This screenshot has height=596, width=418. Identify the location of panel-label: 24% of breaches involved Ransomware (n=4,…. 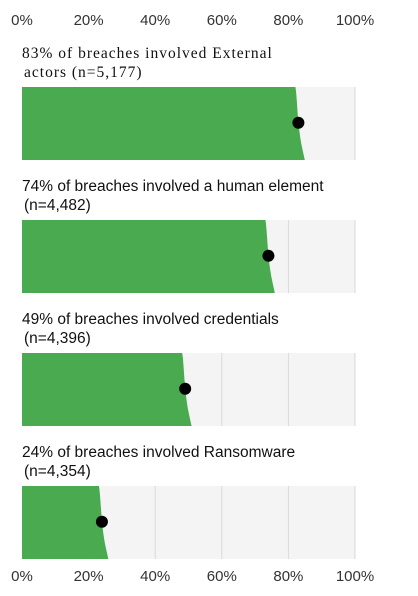
(207, 462).